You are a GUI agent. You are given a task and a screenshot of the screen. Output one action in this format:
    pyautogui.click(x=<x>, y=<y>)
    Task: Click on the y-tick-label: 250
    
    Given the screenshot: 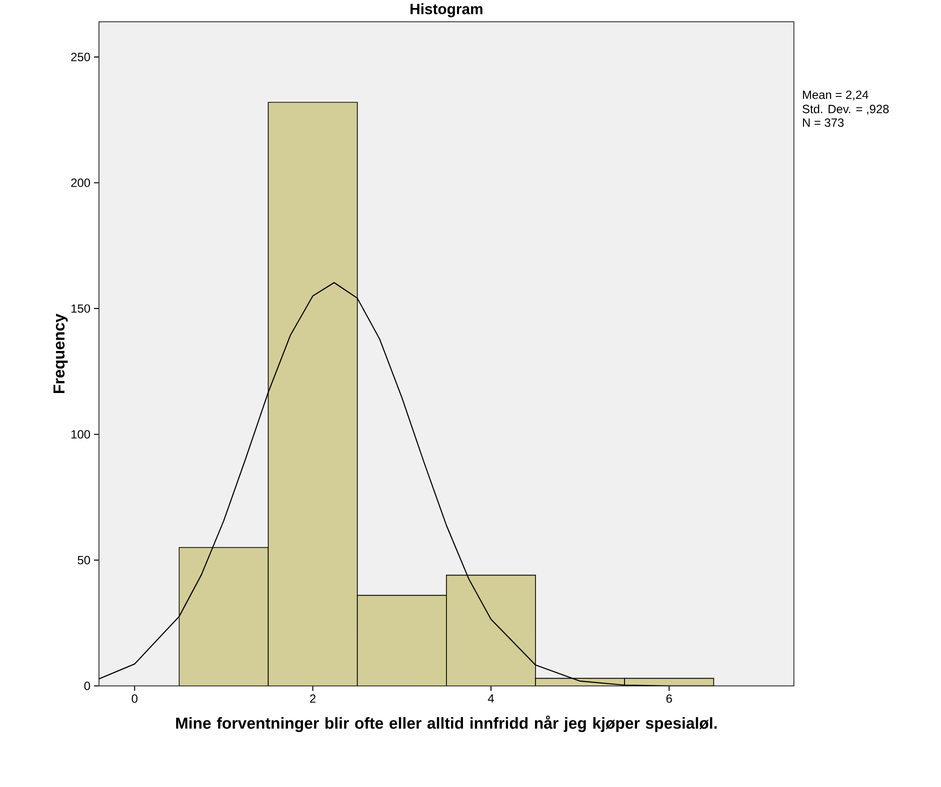 What is the action you would take?
    pyautogui.click(x=80, y=57)
    